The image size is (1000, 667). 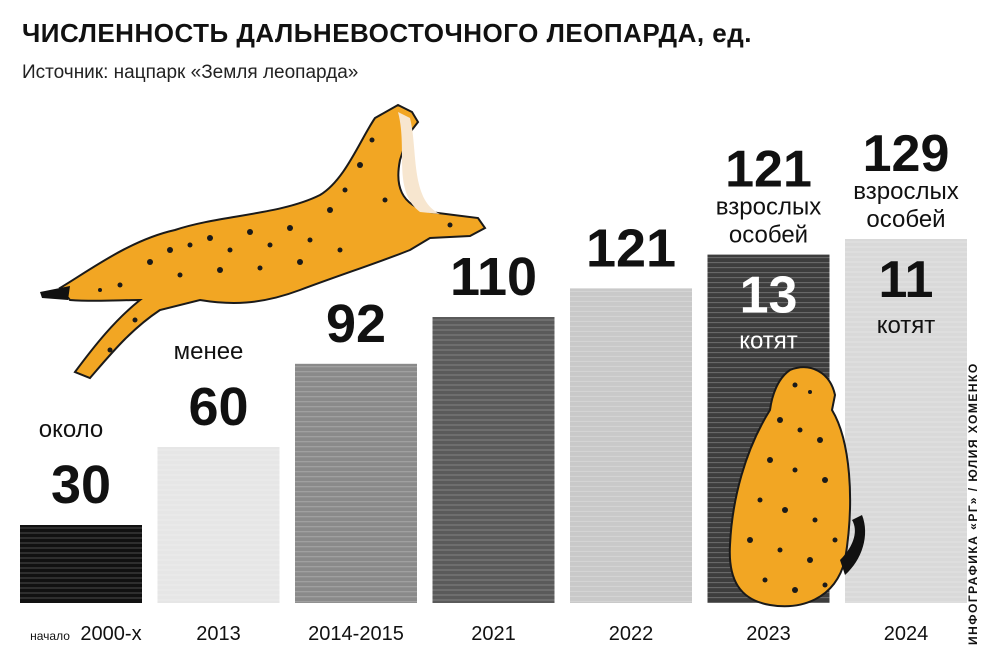 What do you see at coordinates (768, 170) in the screenshot?
I see `adults-value-label: 121` at bounding box center [768, 170].